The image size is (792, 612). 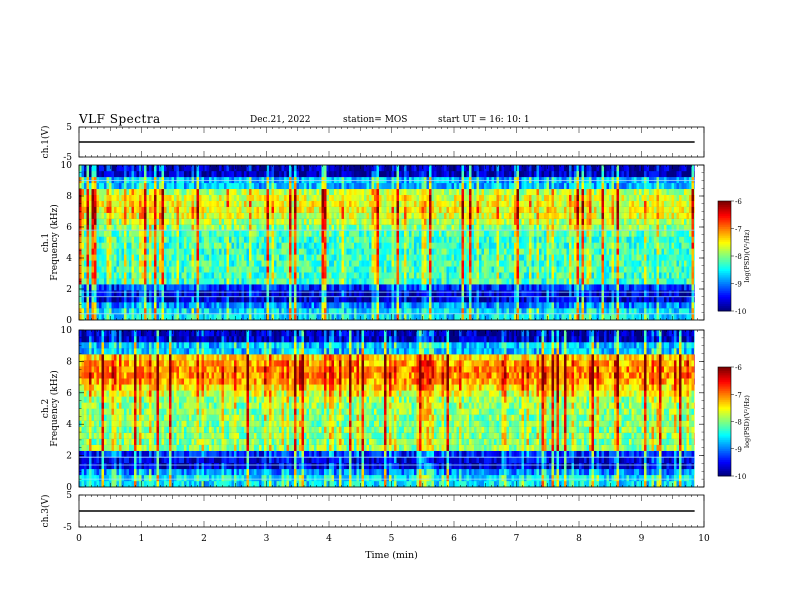 What do you see at coordinates (734, 257) in the screenshot?
I see `colorbar-ch.1: -6 -7 -8 -9 -10 log(PSD)(V²/Hz)` at bounding box center [734, 257].